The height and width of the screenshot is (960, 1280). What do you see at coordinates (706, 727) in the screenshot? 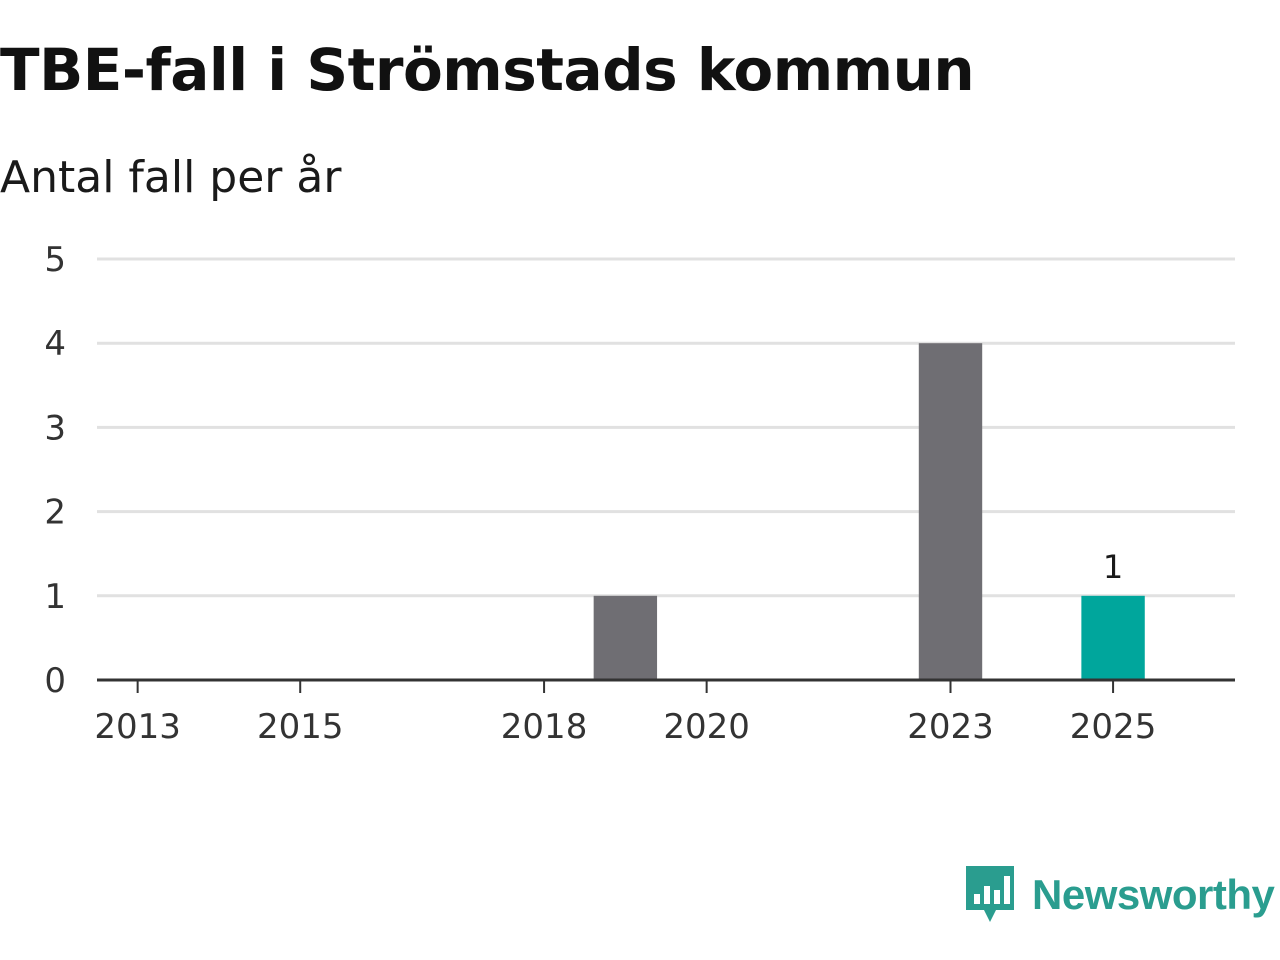
I see `x-tick-label: 2020` at bounding box center [706, 727].